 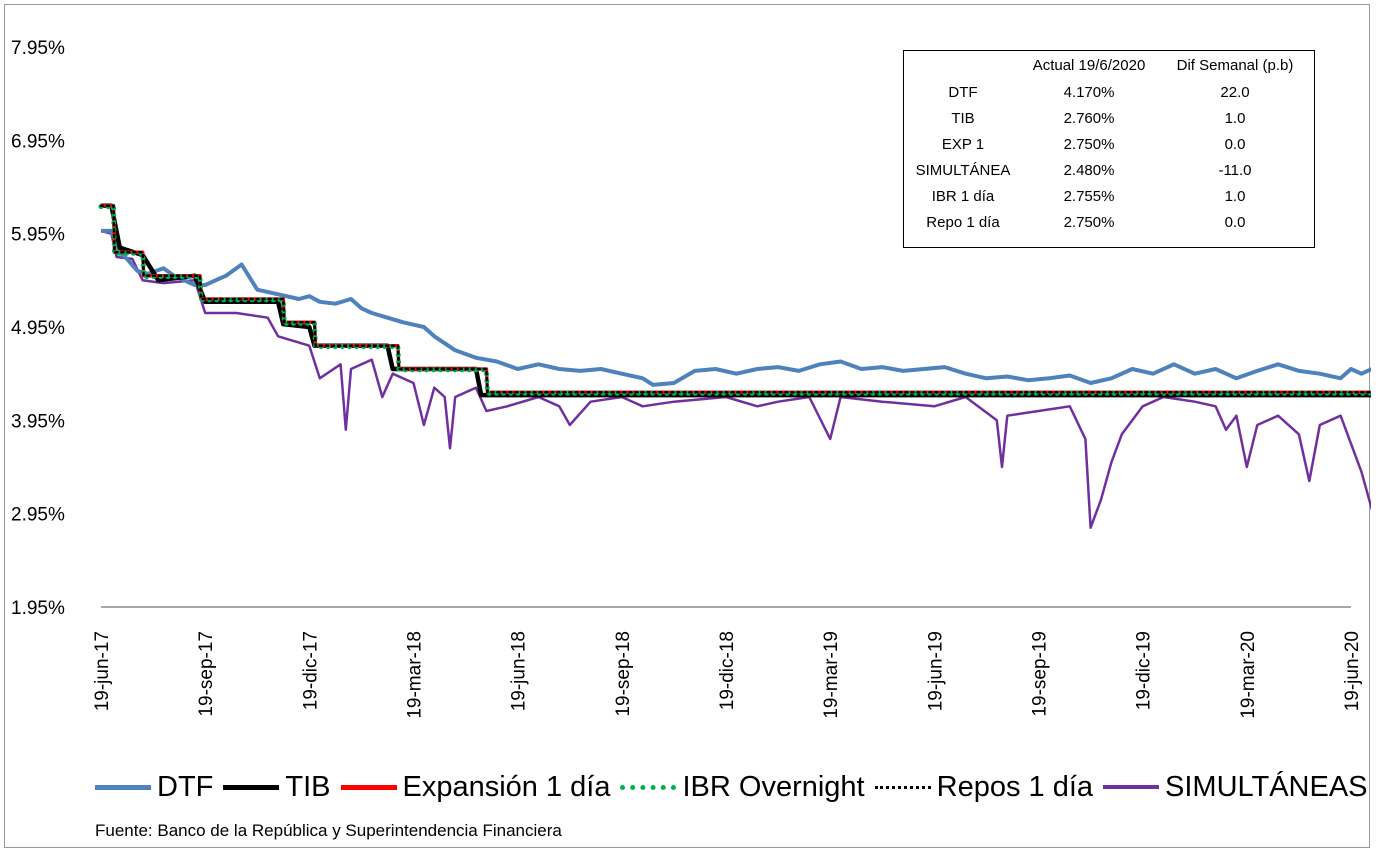 What do you see at coordinates (1144, 670) in the screenshot?
I see `x-tick-label: 19-dic-19` at bounding box center [1144, 670].